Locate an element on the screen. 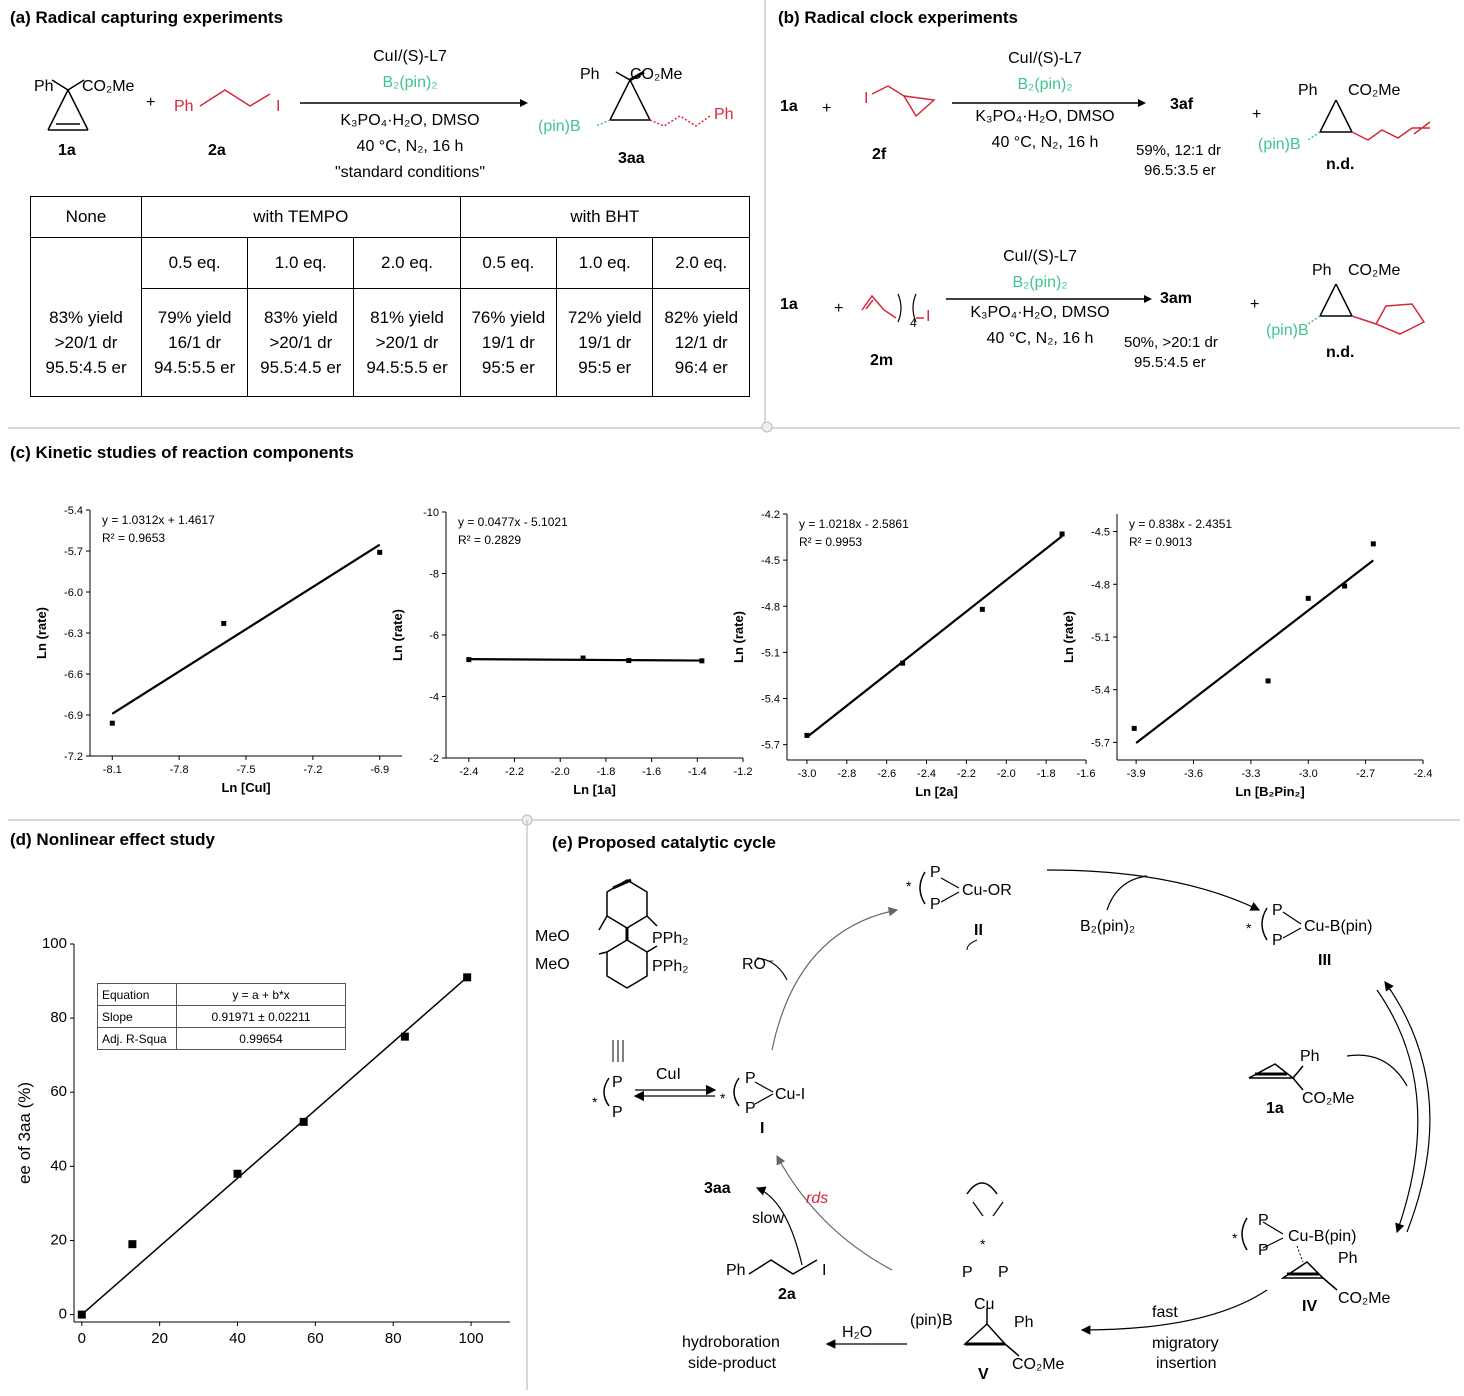  table-eq-cell: 0.5 eq. is located at coordinates (194, 263).